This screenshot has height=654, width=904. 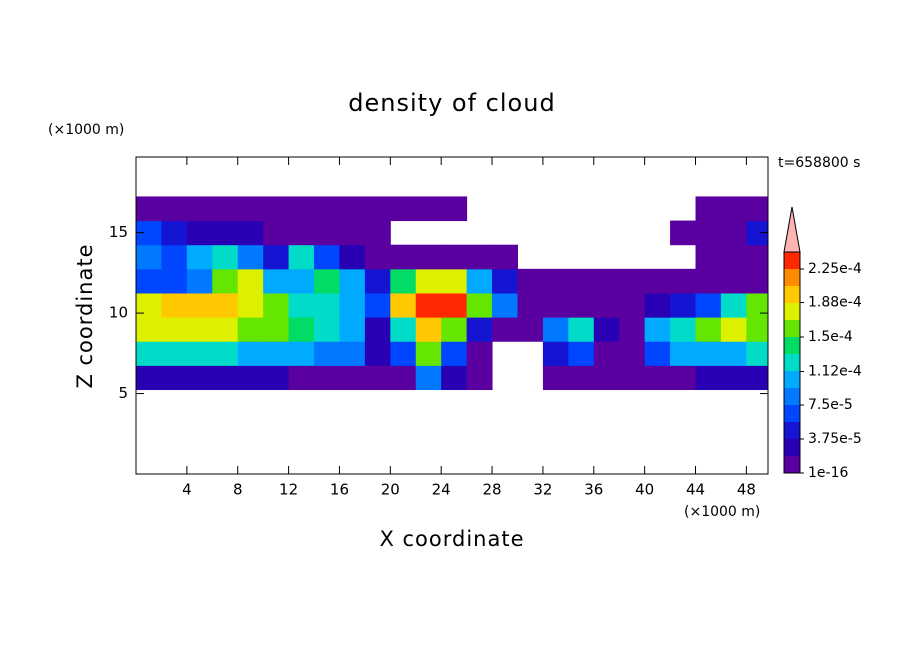 What do you see at coordinates (85, 315) in the screenshot?
I see `y-axis-label: Z coordinate` at bounding box center [85, 315].